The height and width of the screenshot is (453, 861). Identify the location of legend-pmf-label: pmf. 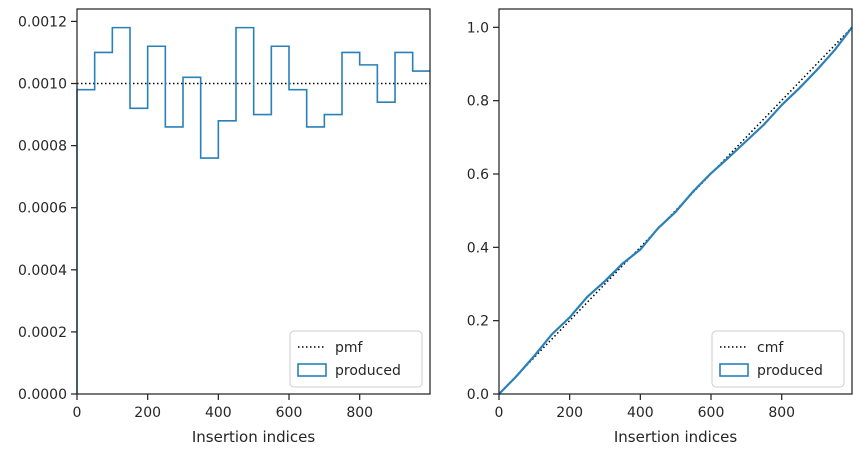
(349, 348).